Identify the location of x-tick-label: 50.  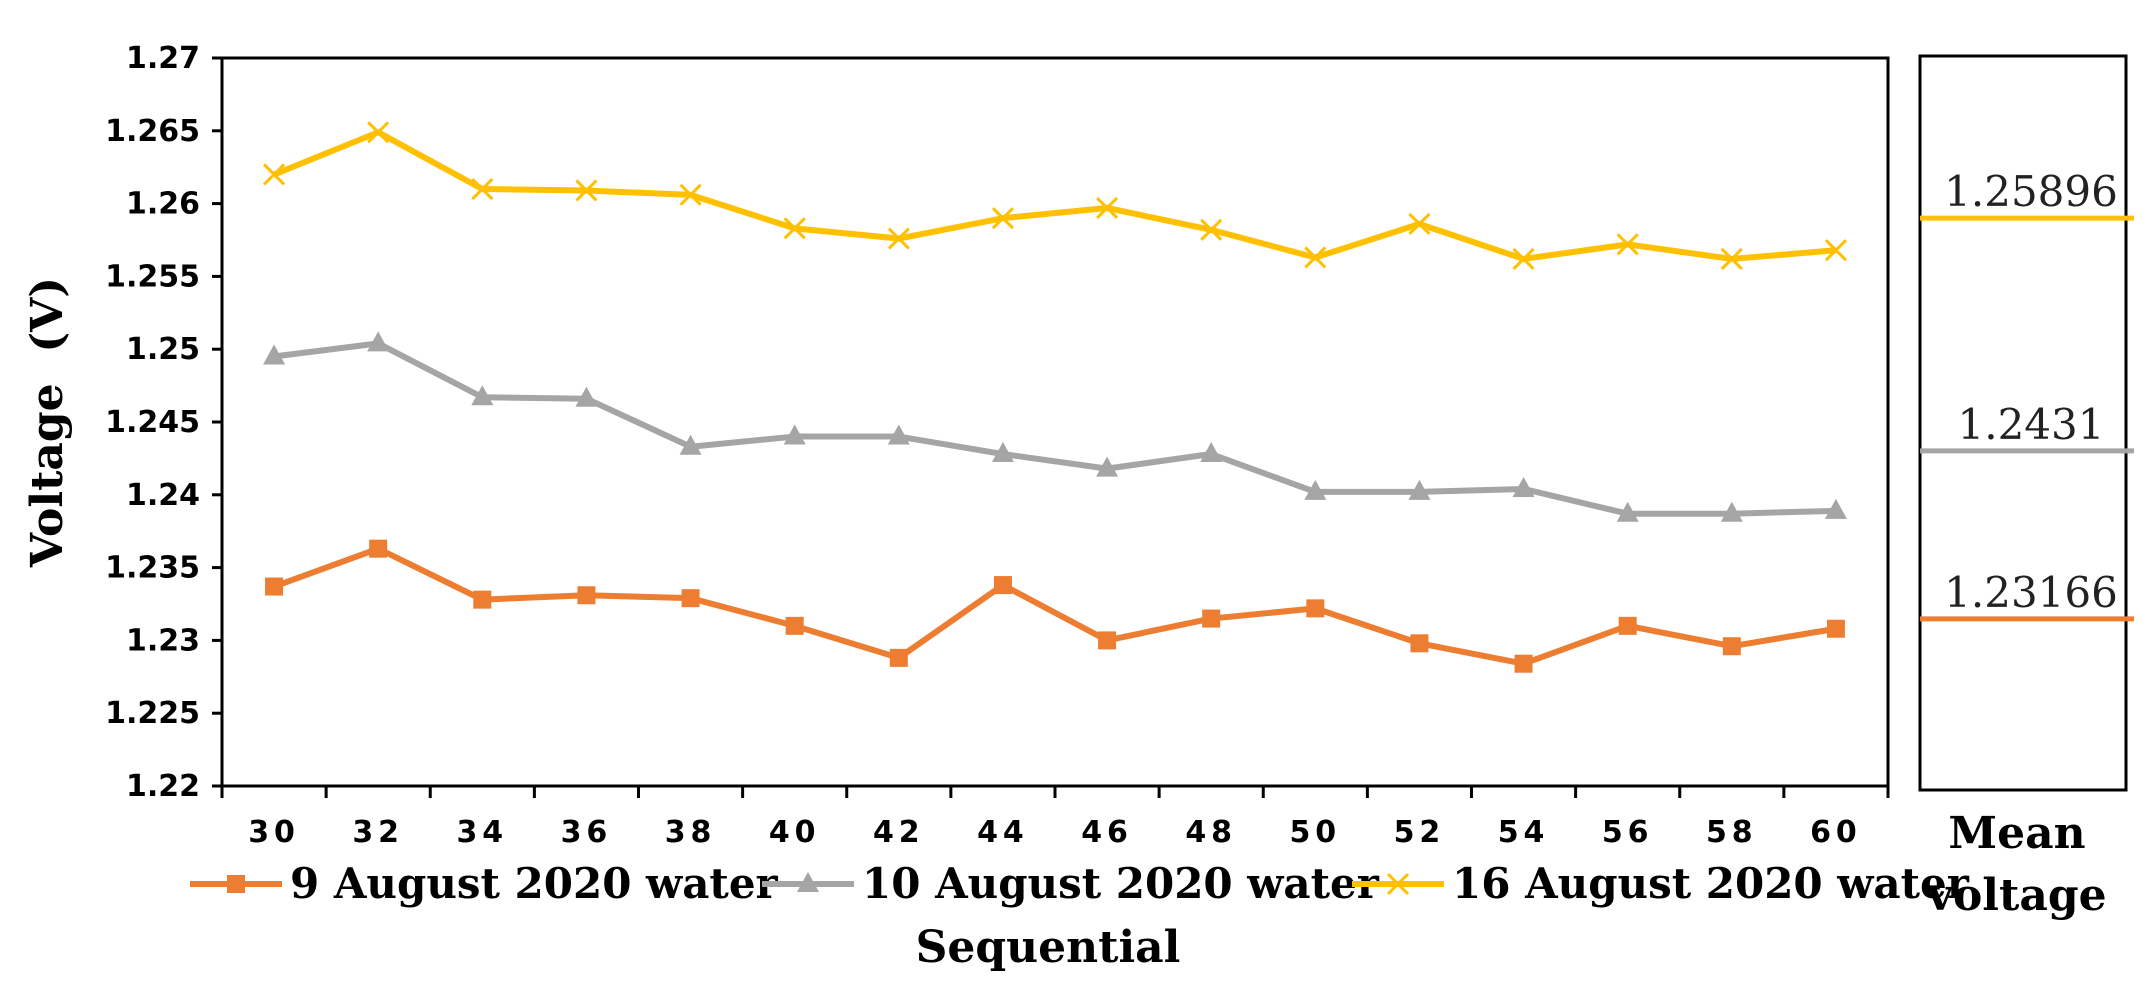
(1315, 832).